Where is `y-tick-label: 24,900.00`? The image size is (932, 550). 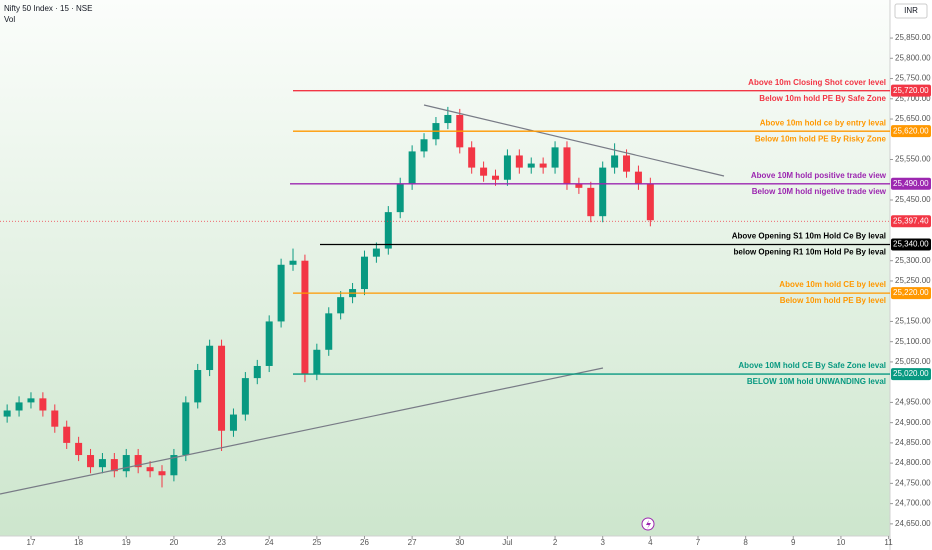
y-tick-label: 24,900.00 is located at coordinates (913, 422).